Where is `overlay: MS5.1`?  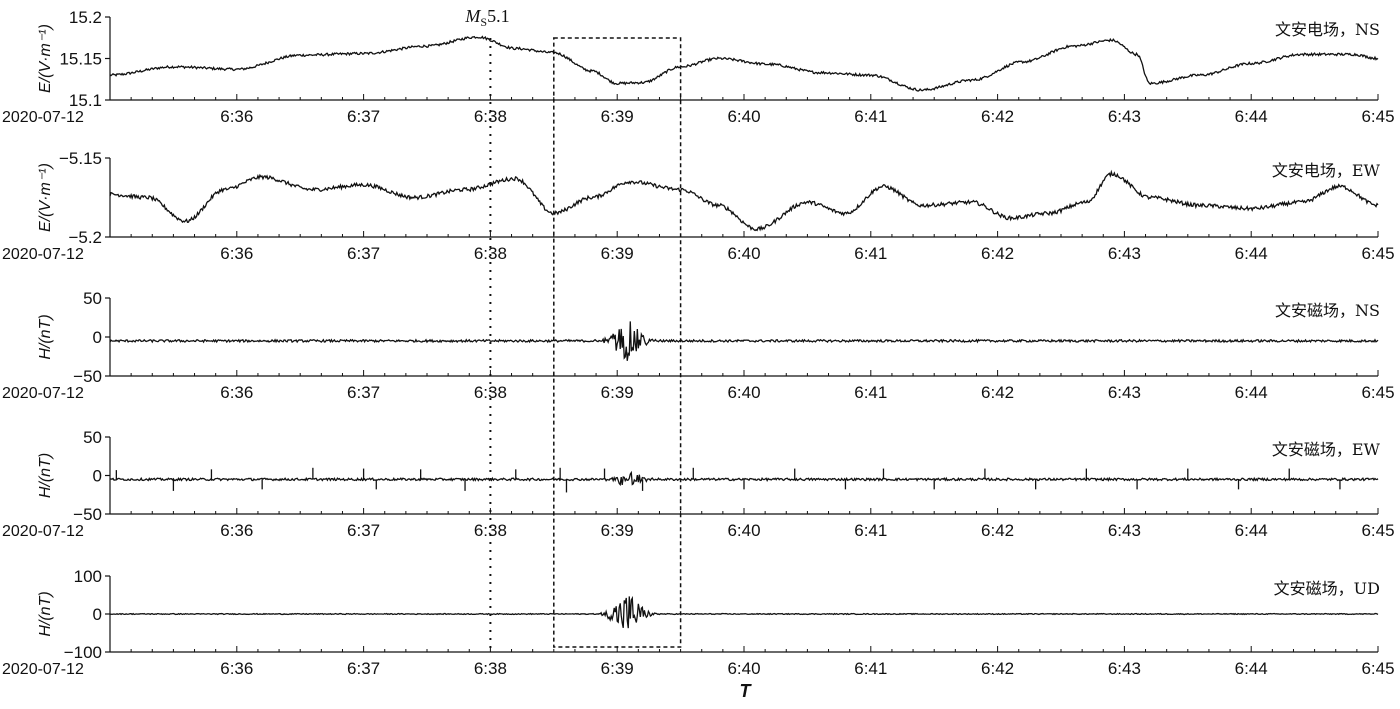
overlay: MS5.1 is located at coordinates (573, 329).